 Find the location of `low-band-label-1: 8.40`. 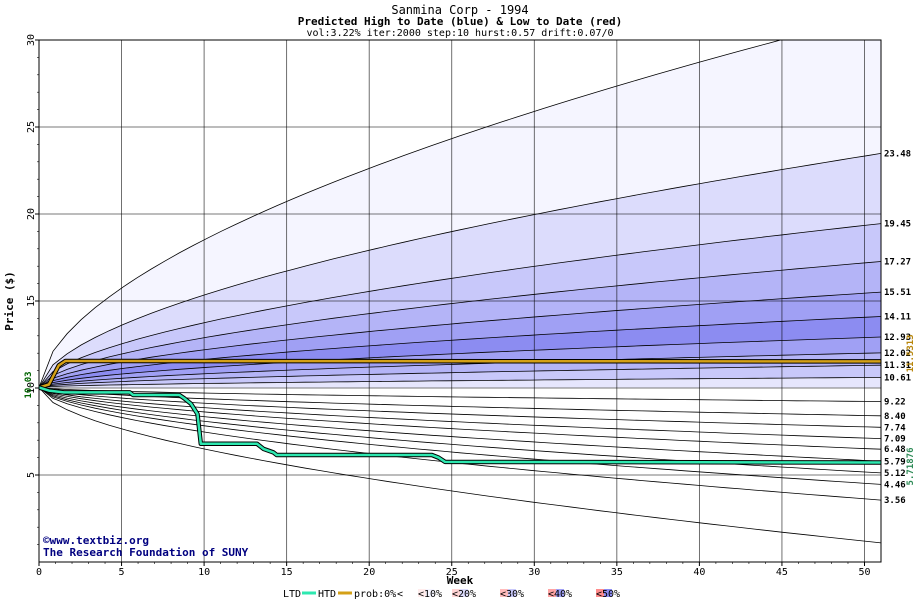

low-band-label-1: 8.40 is located at coordinates (895, 417).